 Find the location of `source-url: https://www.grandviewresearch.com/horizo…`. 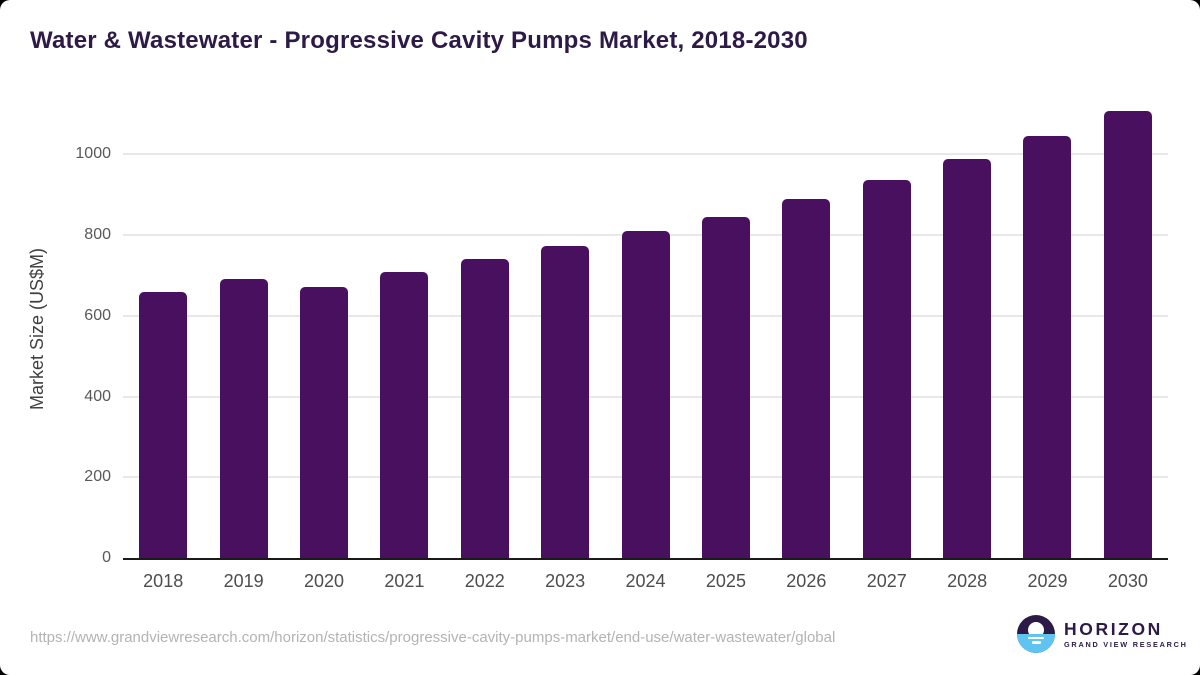

source-url: https://www.grandviewresearch.com/horizo… is located at coordinates (433, 637).